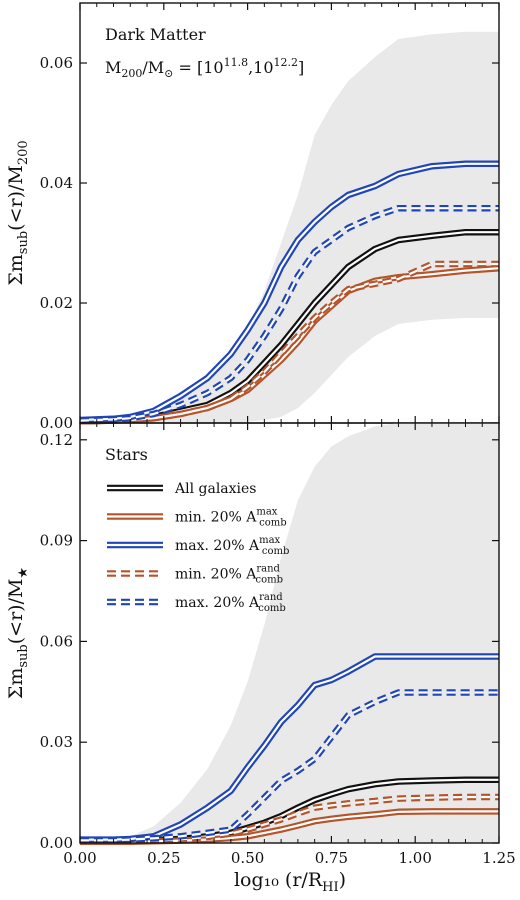 This screenshot has width=520, height=900. What do you see at coordinates (289, 342) in the screenshot?
I see `series-line-inner-min_rand` at bounding box center [289, 342].